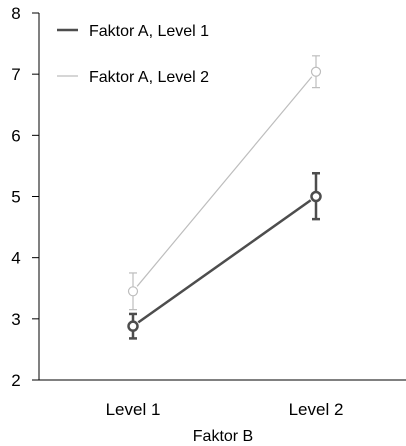 The width and height of the screenshot is (406, 446). I want to click on x-axis: Level 1 Level 2, so click(222, 399).